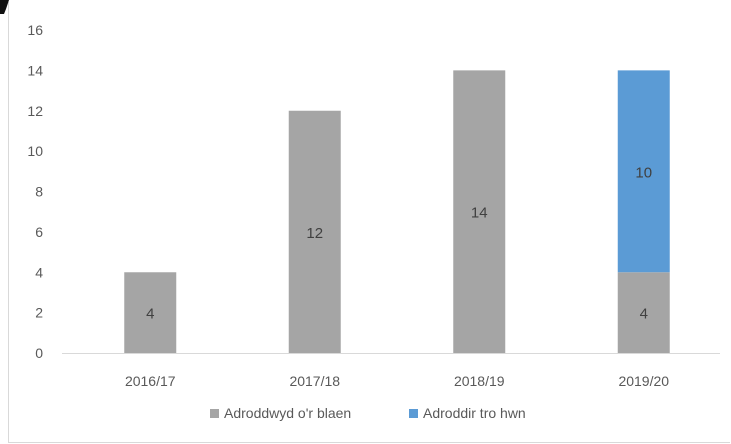 This screenshot has height=444, width=731. What do you see at coordinates (35, 30) in the screenshot?
I see `y-tick-label: 16` at bounding box center [35, 30].